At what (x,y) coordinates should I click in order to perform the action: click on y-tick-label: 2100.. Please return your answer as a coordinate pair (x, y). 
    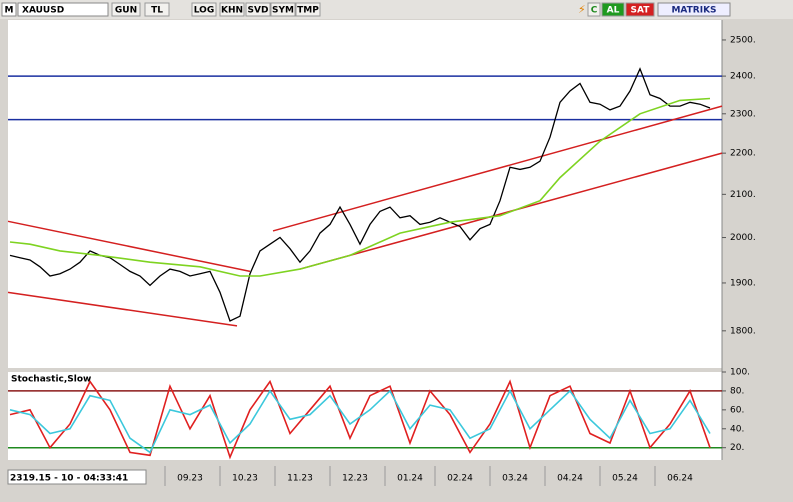
    Looking at the image, I should click on (743, 195).